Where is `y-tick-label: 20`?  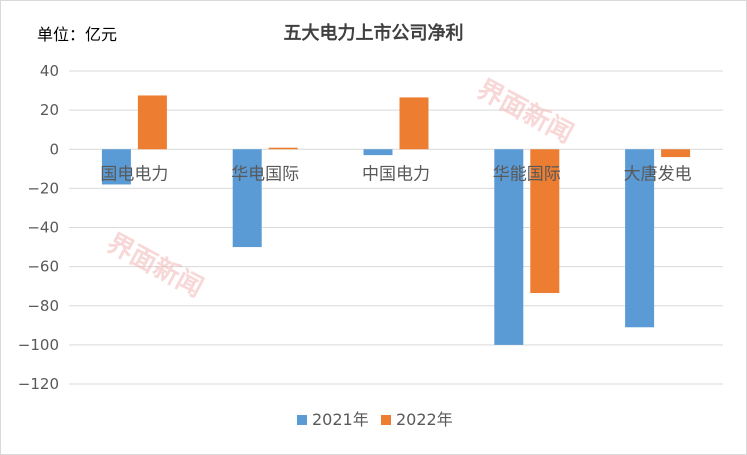
y-tick-label: 20 is located at coordinates (49, 110).